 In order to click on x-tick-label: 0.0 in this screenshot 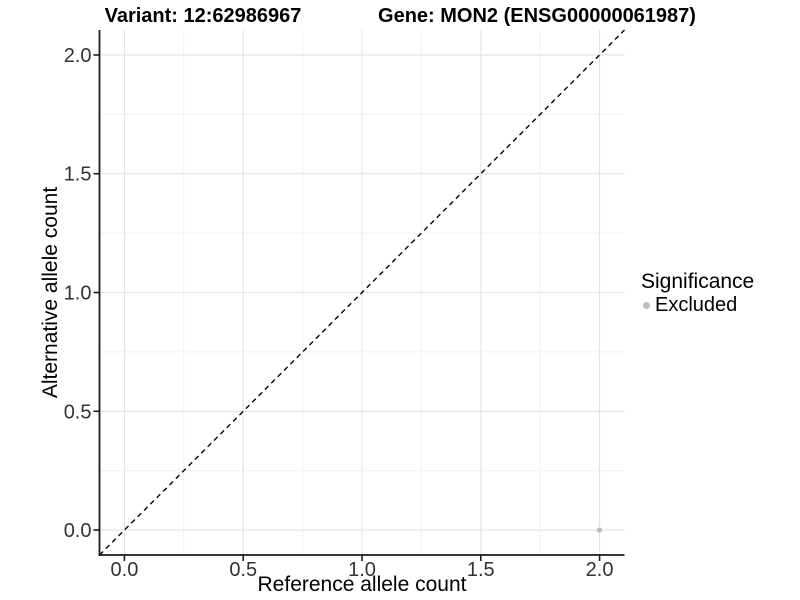, I will do `click(125, 570)`.